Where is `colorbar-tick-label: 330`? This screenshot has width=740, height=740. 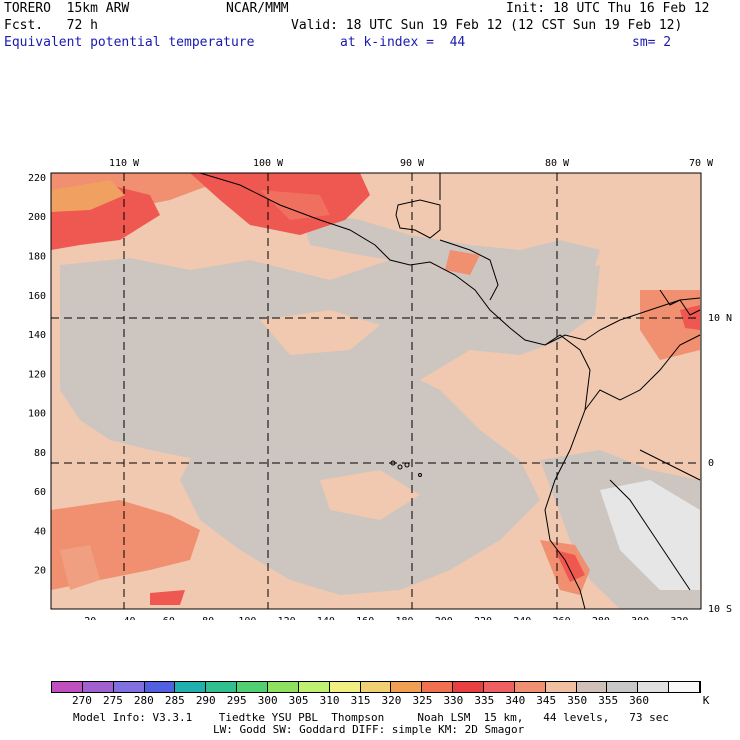 colorbar-tick-label: 330 is located at coordinates (453, 700).